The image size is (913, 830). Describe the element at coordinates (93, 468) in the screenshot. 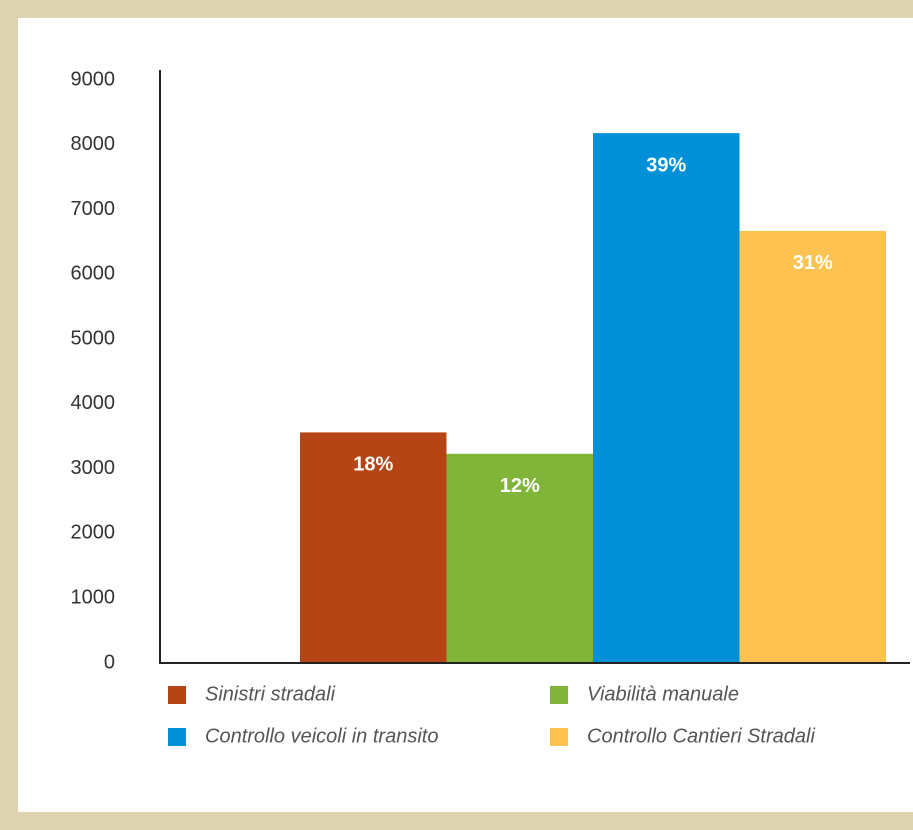

I see `y-tick-label: 3000` at that location.